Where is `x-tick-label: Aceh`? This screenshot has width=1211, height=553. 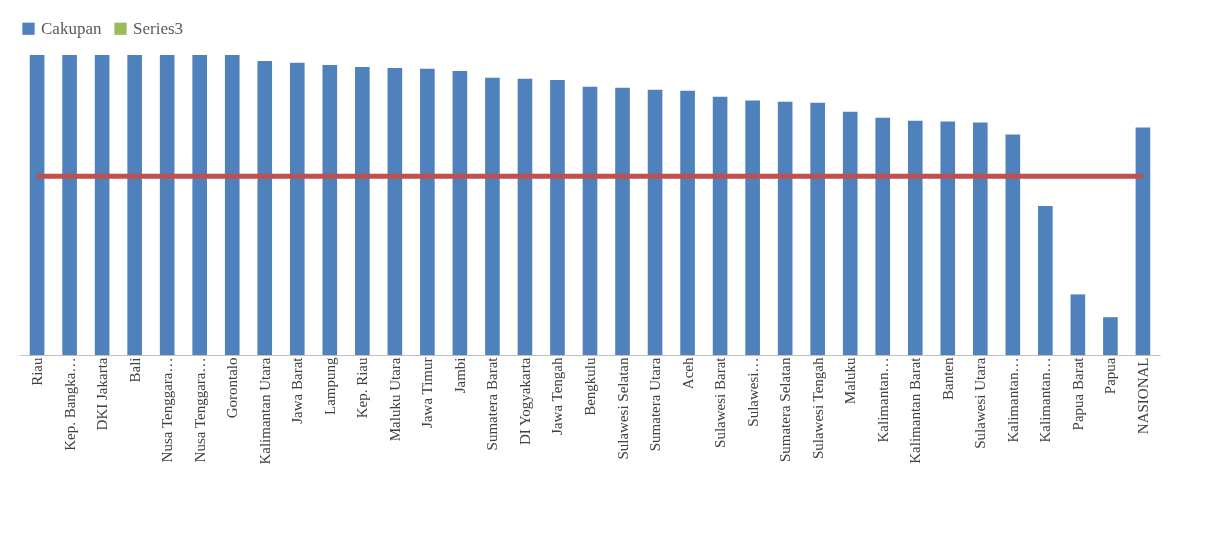
x-tick-label: Aceh is located at coordinates (687, 373).